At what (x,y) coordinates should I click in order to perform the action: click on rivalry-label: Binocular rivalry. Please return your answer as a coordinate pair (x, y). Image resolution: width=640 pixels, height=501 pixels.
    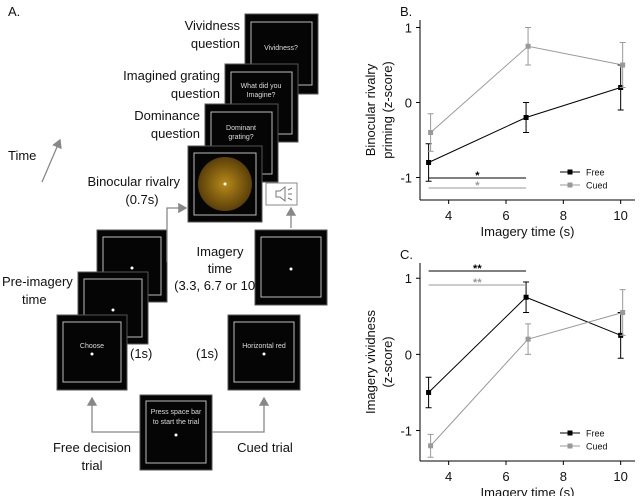
    Looking at the image, I should click on (134, 181).